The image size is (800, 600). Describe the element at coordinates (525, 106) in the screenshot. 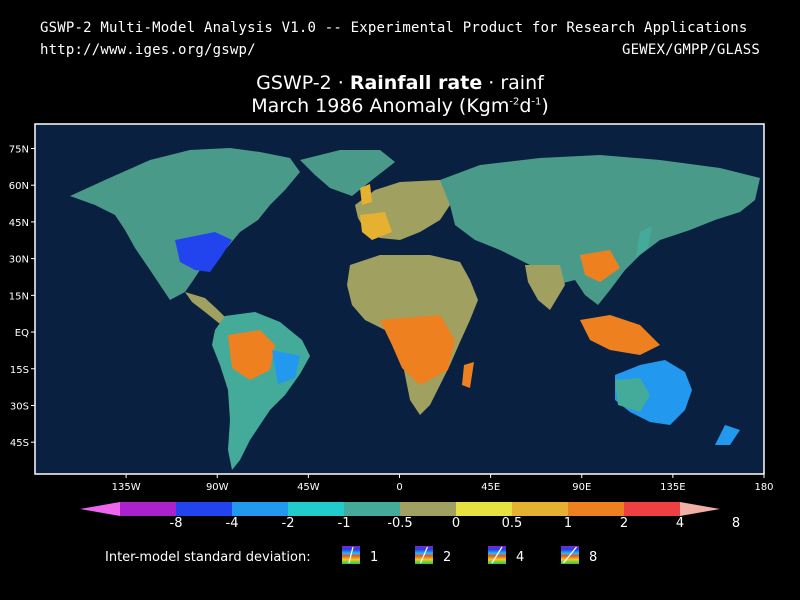

I see `title-mid: d` at that location.